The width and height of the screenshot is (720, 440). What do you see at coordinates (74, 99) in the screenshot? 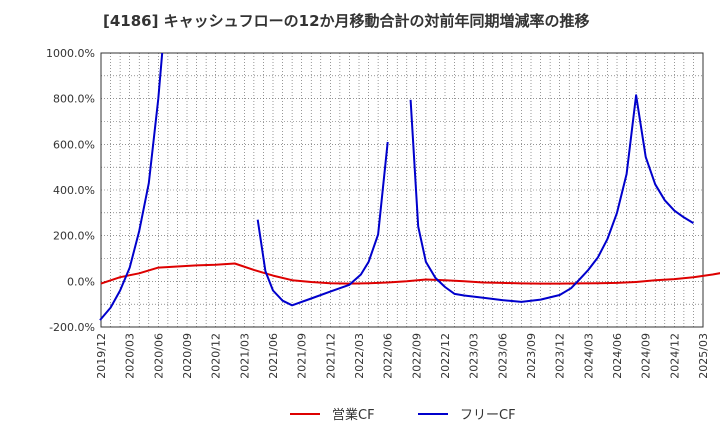
I see `y-tick-label: 800.0%` at bounding box center [74, 99].